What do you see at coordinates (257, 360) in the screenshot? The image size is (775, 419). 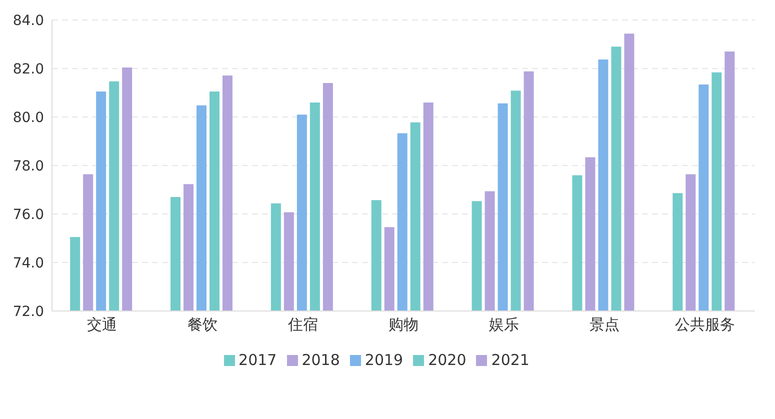 I see `legend-label: 2017` at bounding box center [257, 360].